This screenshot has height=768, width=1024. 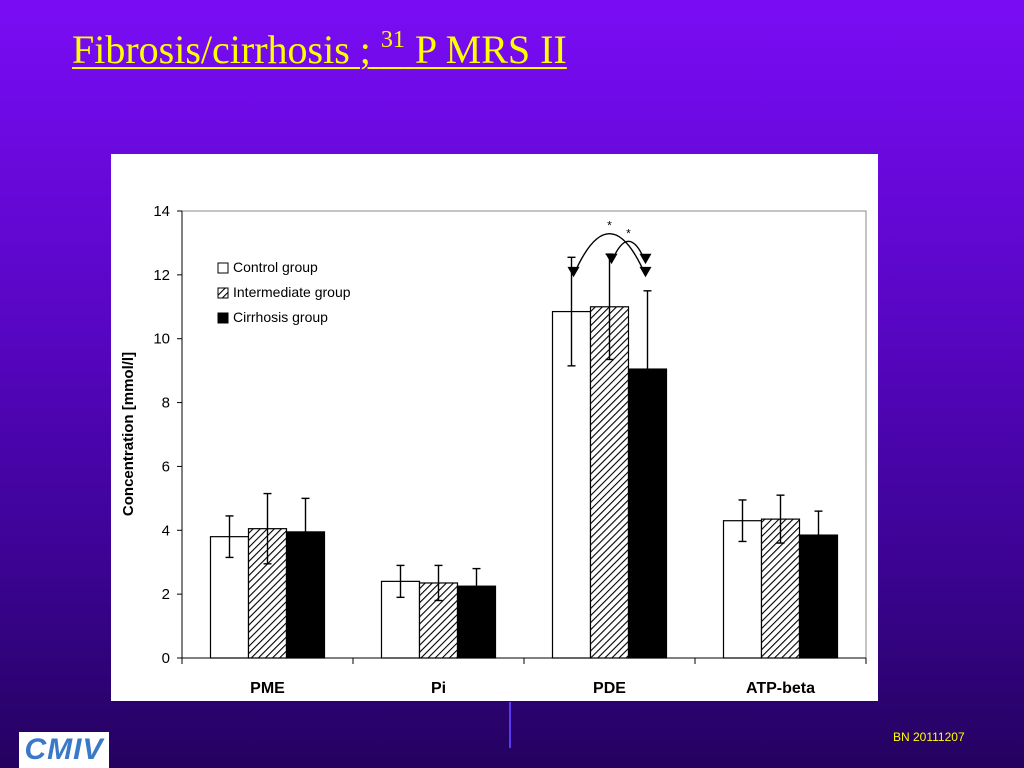 What do you see at coordinates (221, 49) in the screenshot?
I see `title-text: Fibrosis/cirrhosis ;` at bounding box center [221, 49].